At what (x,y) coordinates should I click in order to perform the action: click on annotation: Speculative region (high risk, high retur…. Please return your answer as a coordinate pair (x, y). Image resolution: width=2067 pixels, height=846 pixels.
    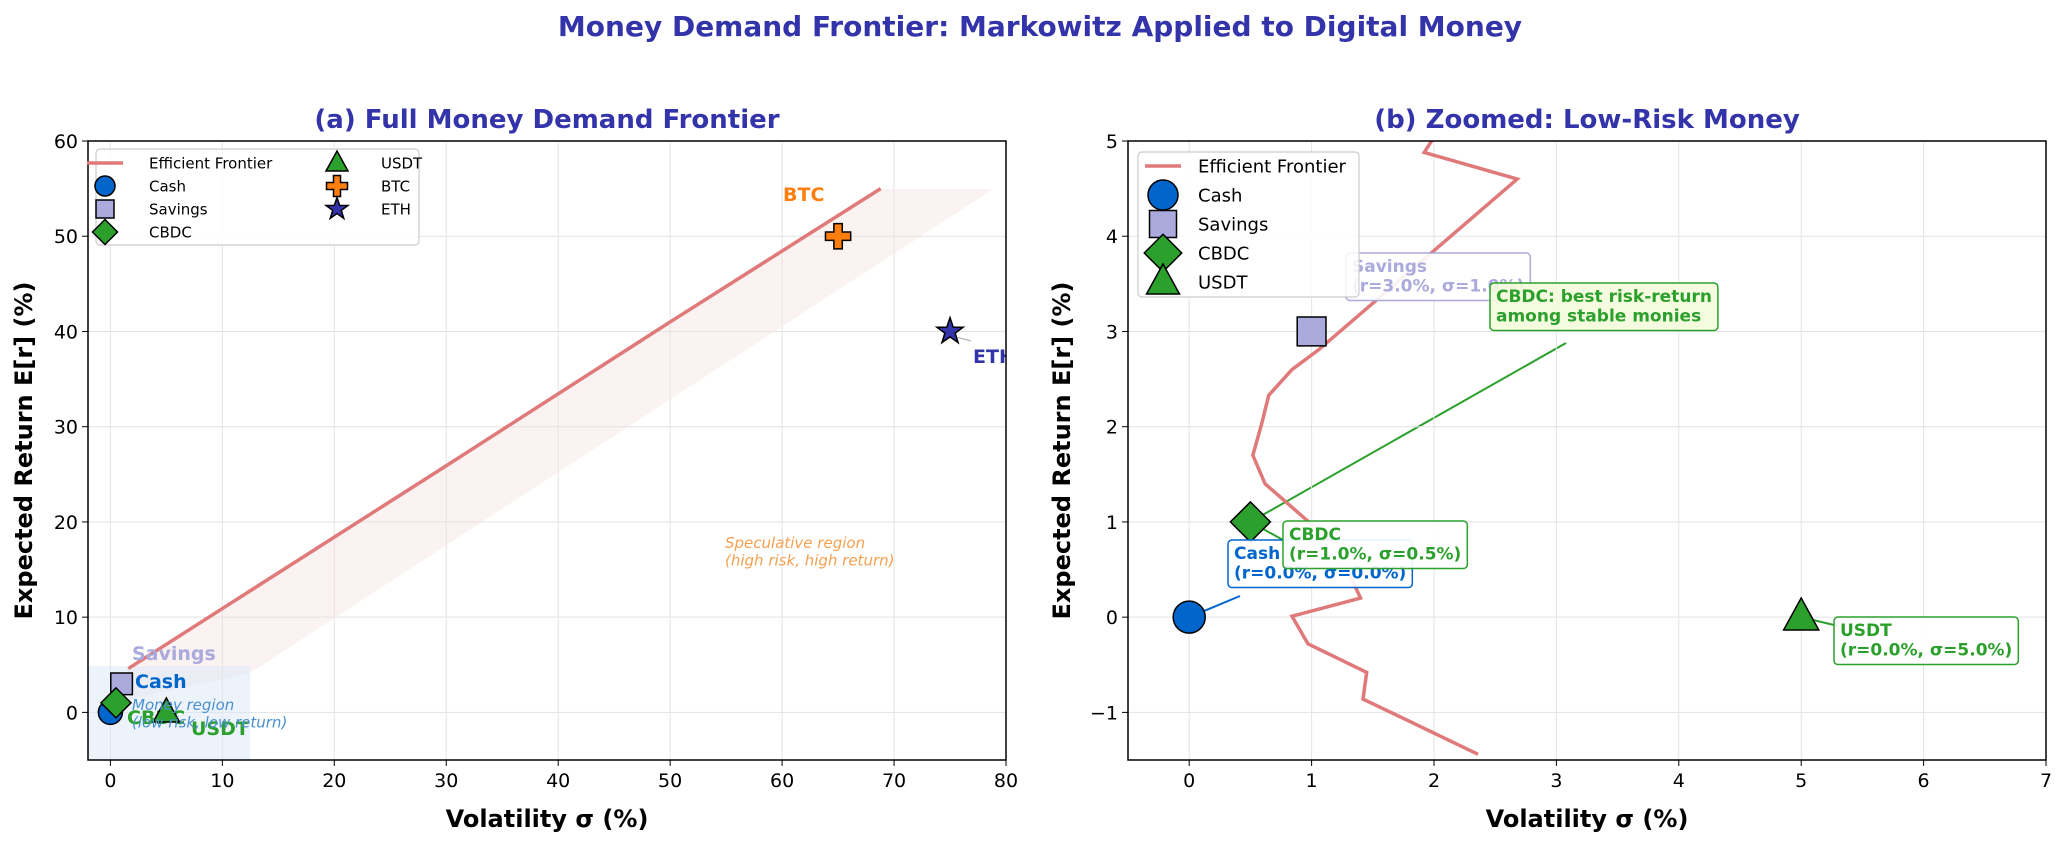
    Looking at the image, I should click on (809, 551).